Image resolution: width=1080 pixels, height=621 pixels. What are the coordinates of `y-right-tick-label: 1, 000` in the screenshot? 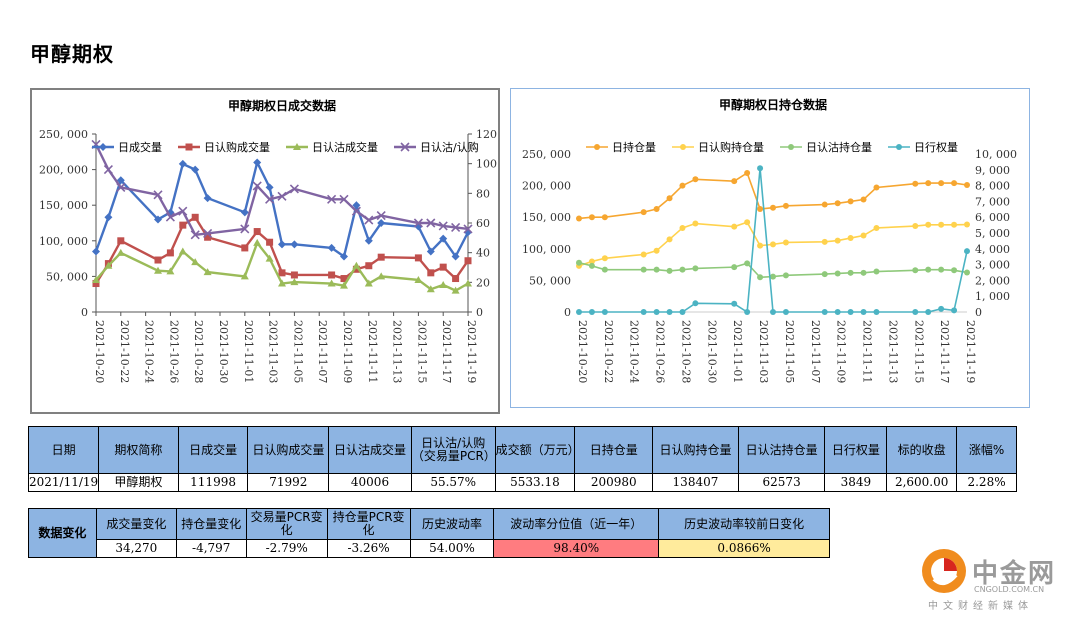 It's located at (992, 296).